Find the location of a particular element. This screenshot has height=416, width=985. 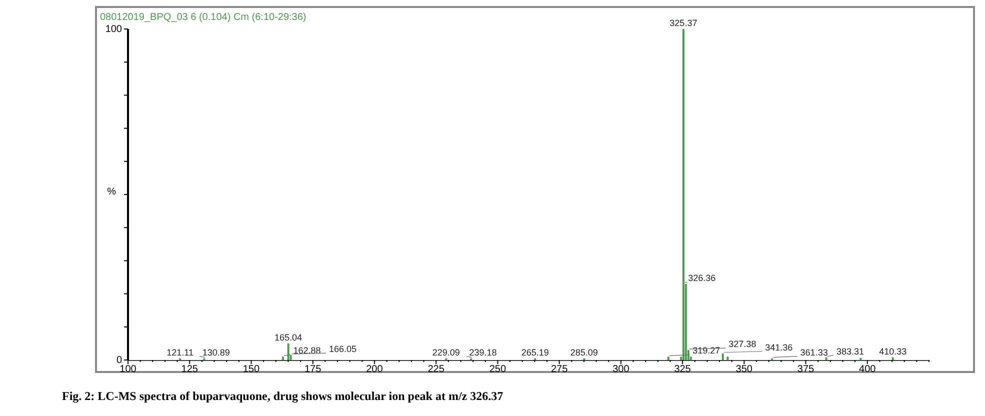

y-tick-label: 0 is located at coordinates (119, 360).